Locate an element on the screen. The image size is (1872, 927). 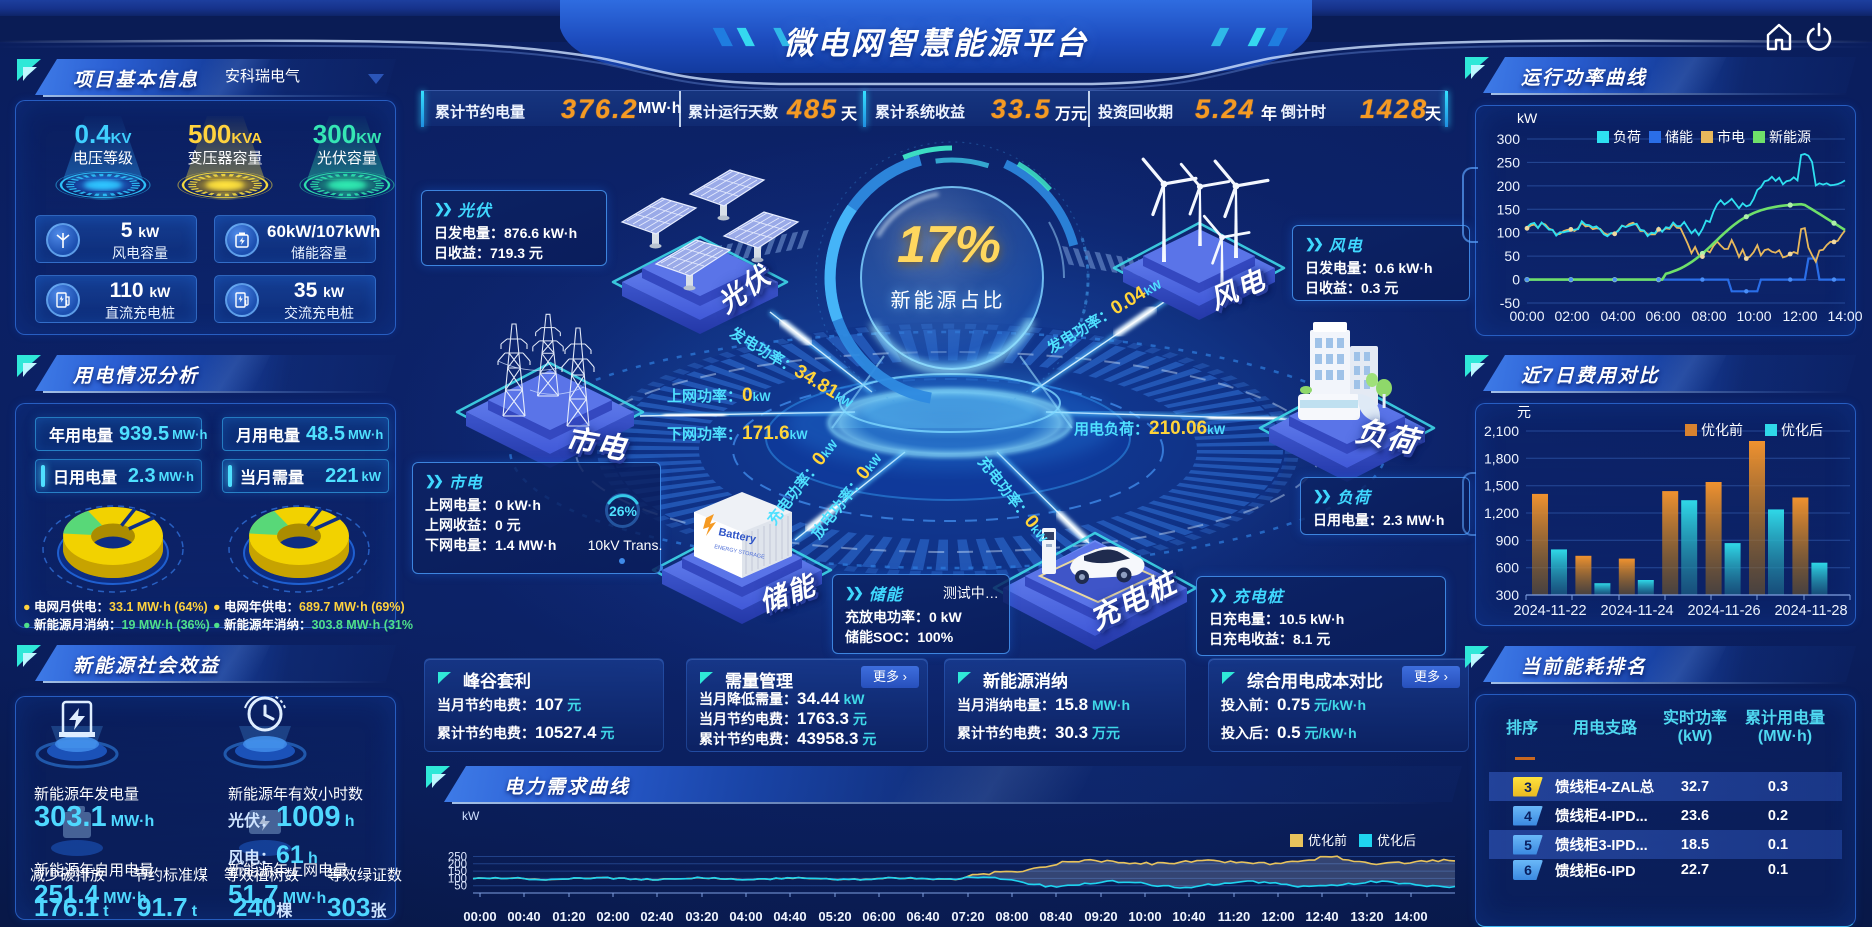
svg-text: 元 is located at coordinates (1524, 412).